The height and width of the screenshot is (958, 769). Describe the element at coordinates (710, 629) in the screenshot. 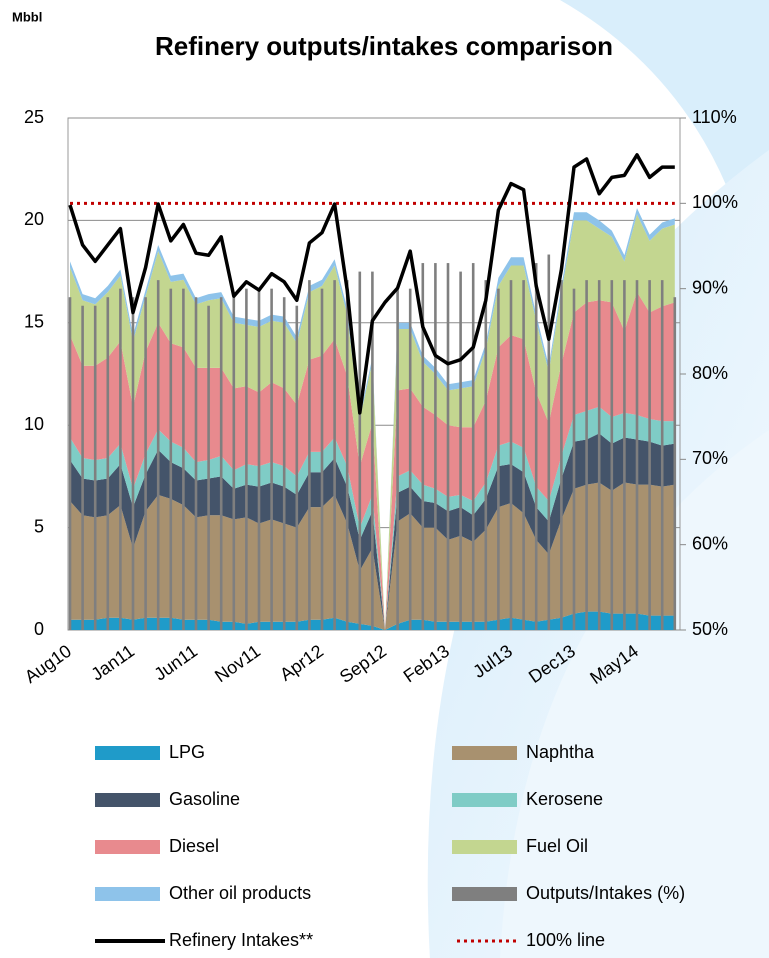

I see `y2-tick-label: 50%` at that location.